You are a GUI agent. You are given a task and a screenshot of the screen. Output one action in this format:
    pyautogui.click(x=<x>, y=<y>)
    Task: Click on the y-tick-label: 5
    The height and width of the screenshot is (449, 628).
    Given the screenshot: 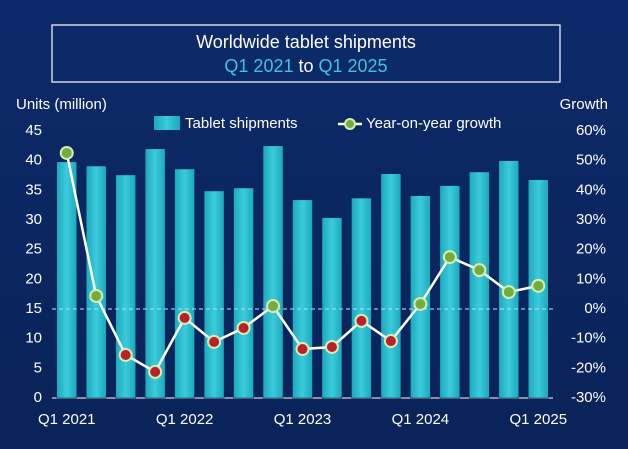 What is the action you would take?
    pyautogui.click(x=38, y=367)
    